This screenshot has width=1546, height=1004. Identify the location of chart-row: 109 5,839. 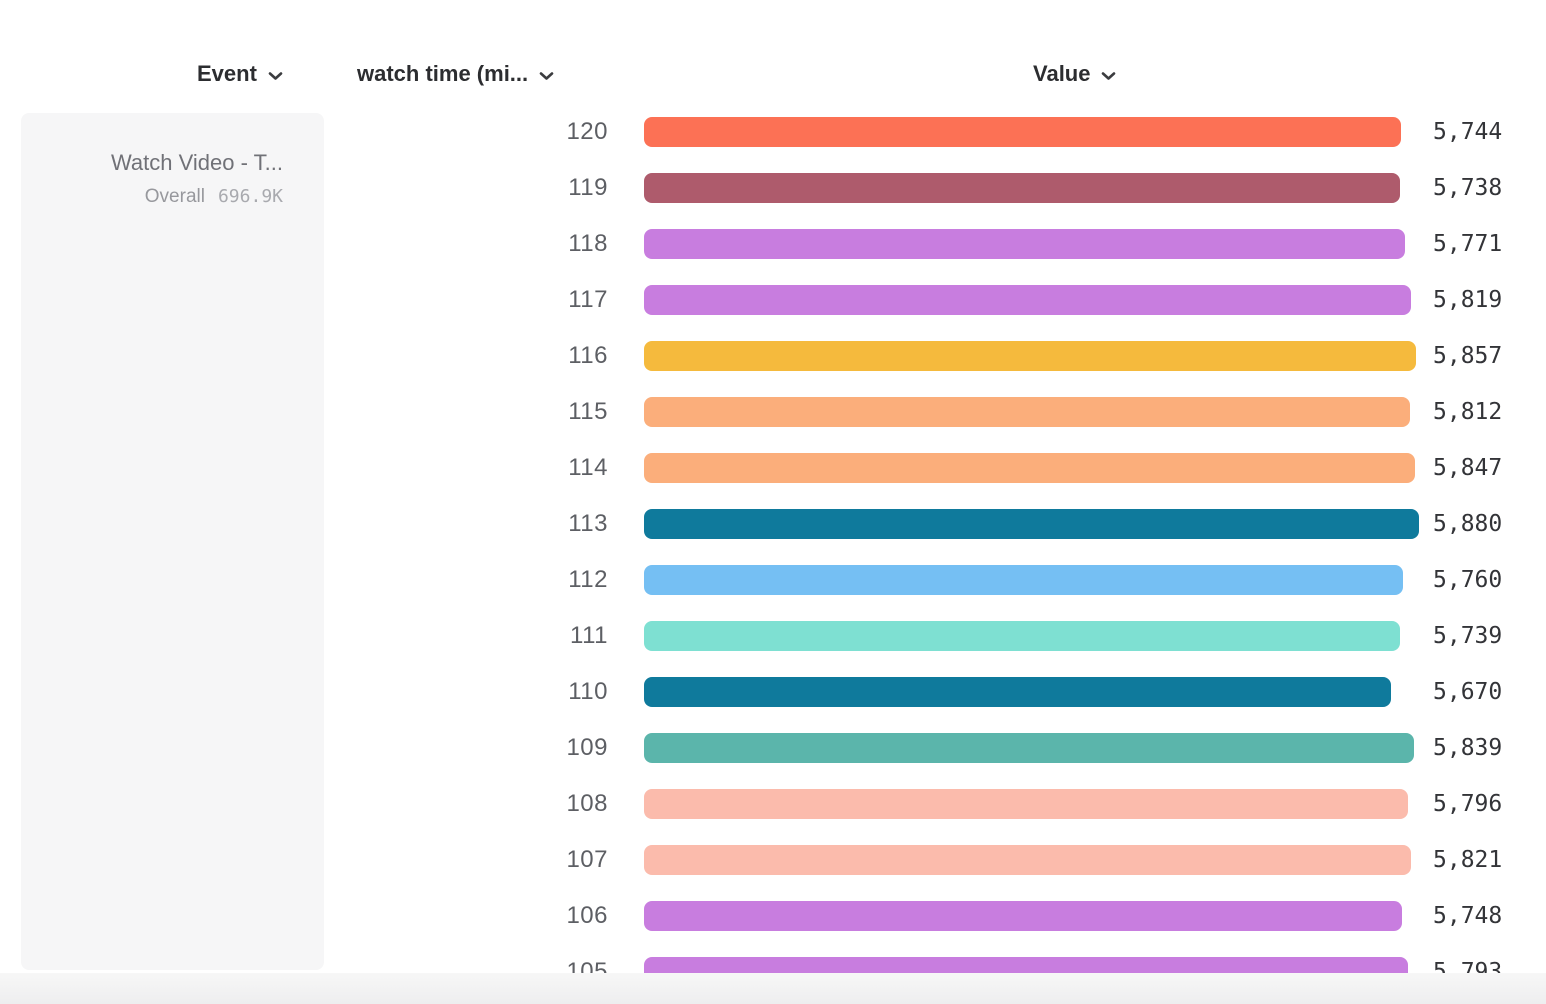
(773, 748).